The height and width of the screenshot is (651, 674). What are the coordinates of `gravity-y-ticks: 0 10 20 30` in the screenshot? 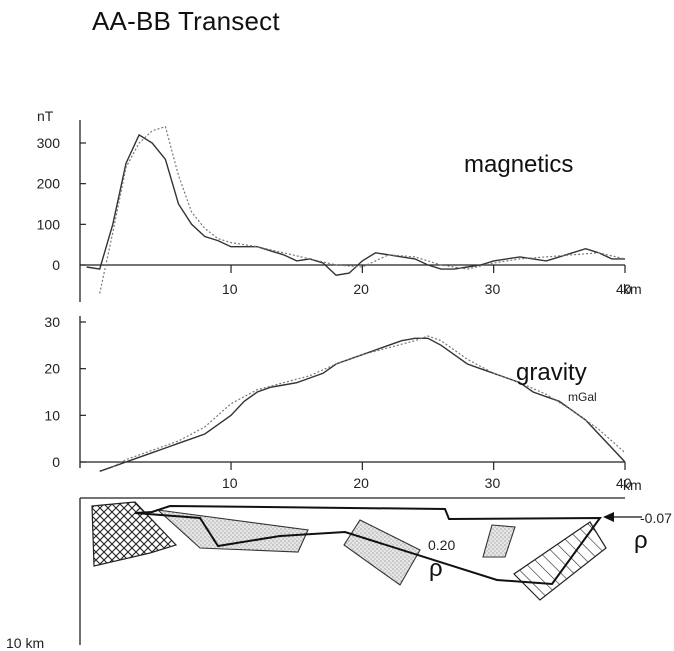 It's located at (65, 392).